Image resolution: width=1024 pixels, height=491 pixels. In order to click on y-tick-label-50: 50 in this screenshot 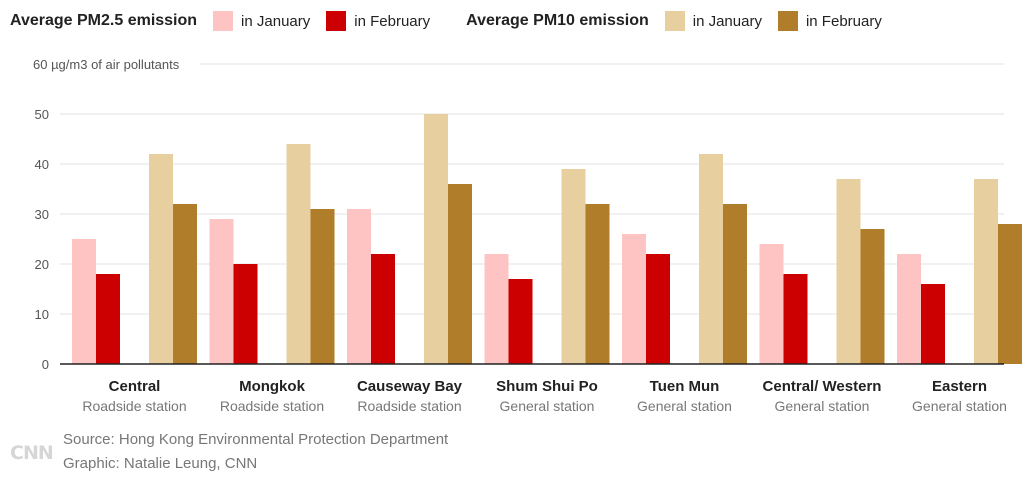, I will do `click(42, 114)`.